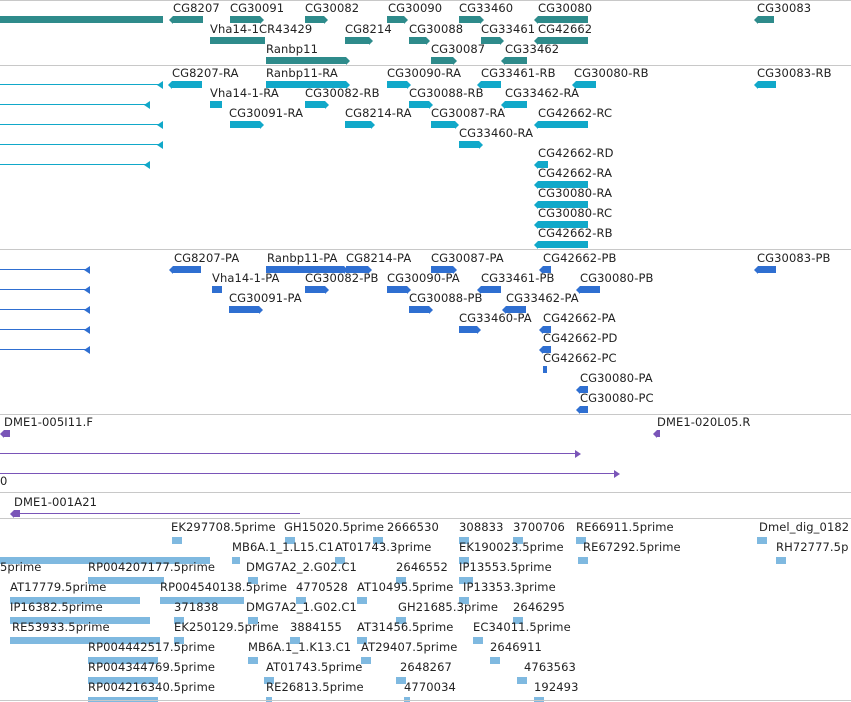 This screenshot has height=702, width=851. Describe the element at coordinates (426, 667) in the screenshot. I see `feature-label: 2648267` at that location.